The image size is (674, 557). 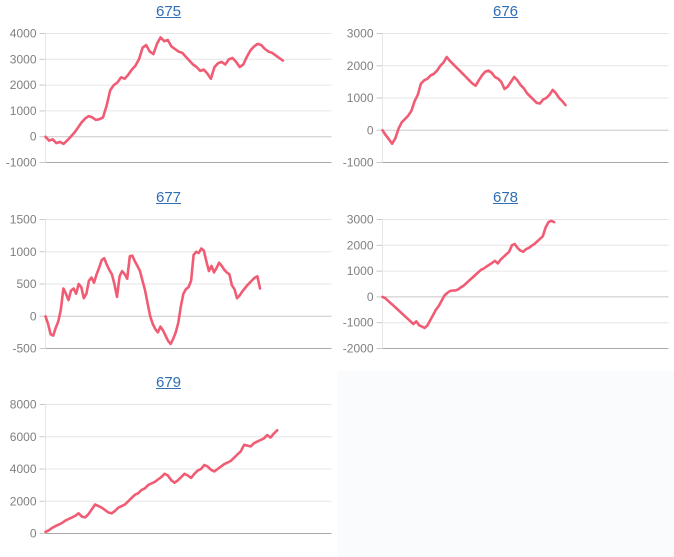 What do you see at coordinates (505, 11) in the screenshot?
I see `chart-link-676: 676` at bounding box center [505, 11].